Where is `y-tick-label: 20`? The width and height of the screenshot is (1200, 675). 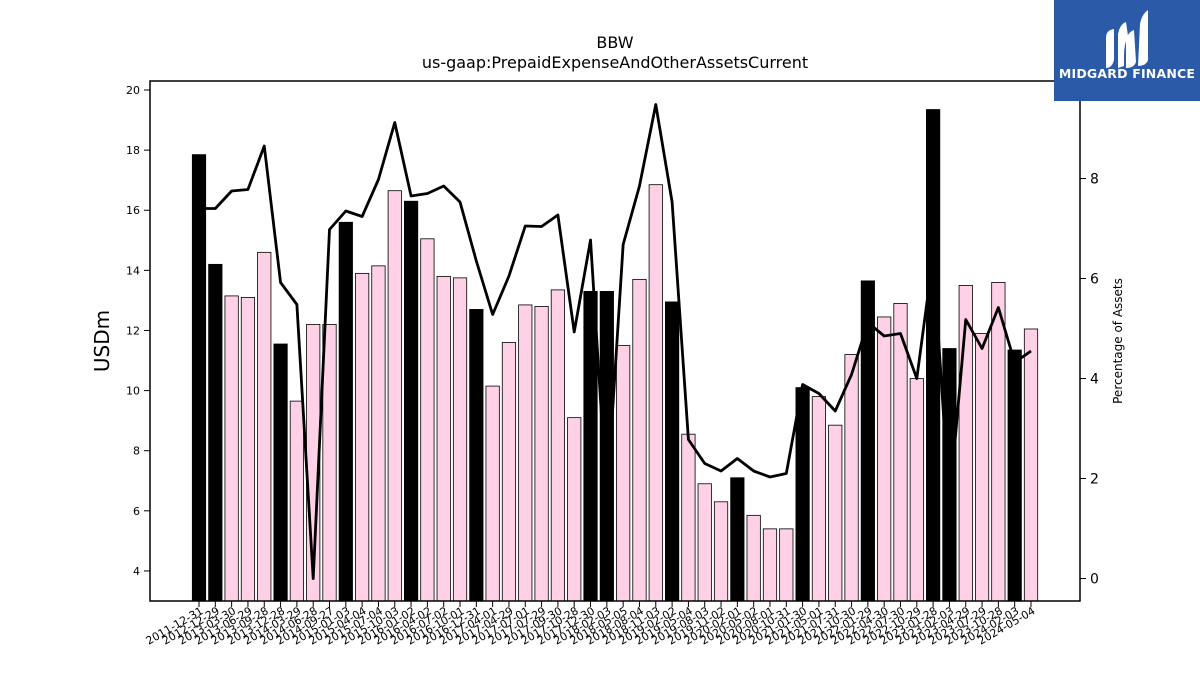 y-tick-label: 20 is located at coordinates (133, 90).